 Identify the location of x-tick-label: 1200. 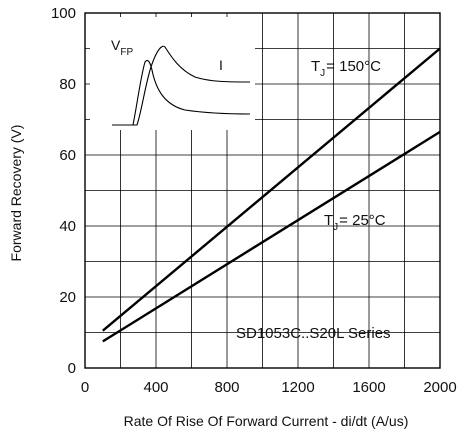
(297, 387).